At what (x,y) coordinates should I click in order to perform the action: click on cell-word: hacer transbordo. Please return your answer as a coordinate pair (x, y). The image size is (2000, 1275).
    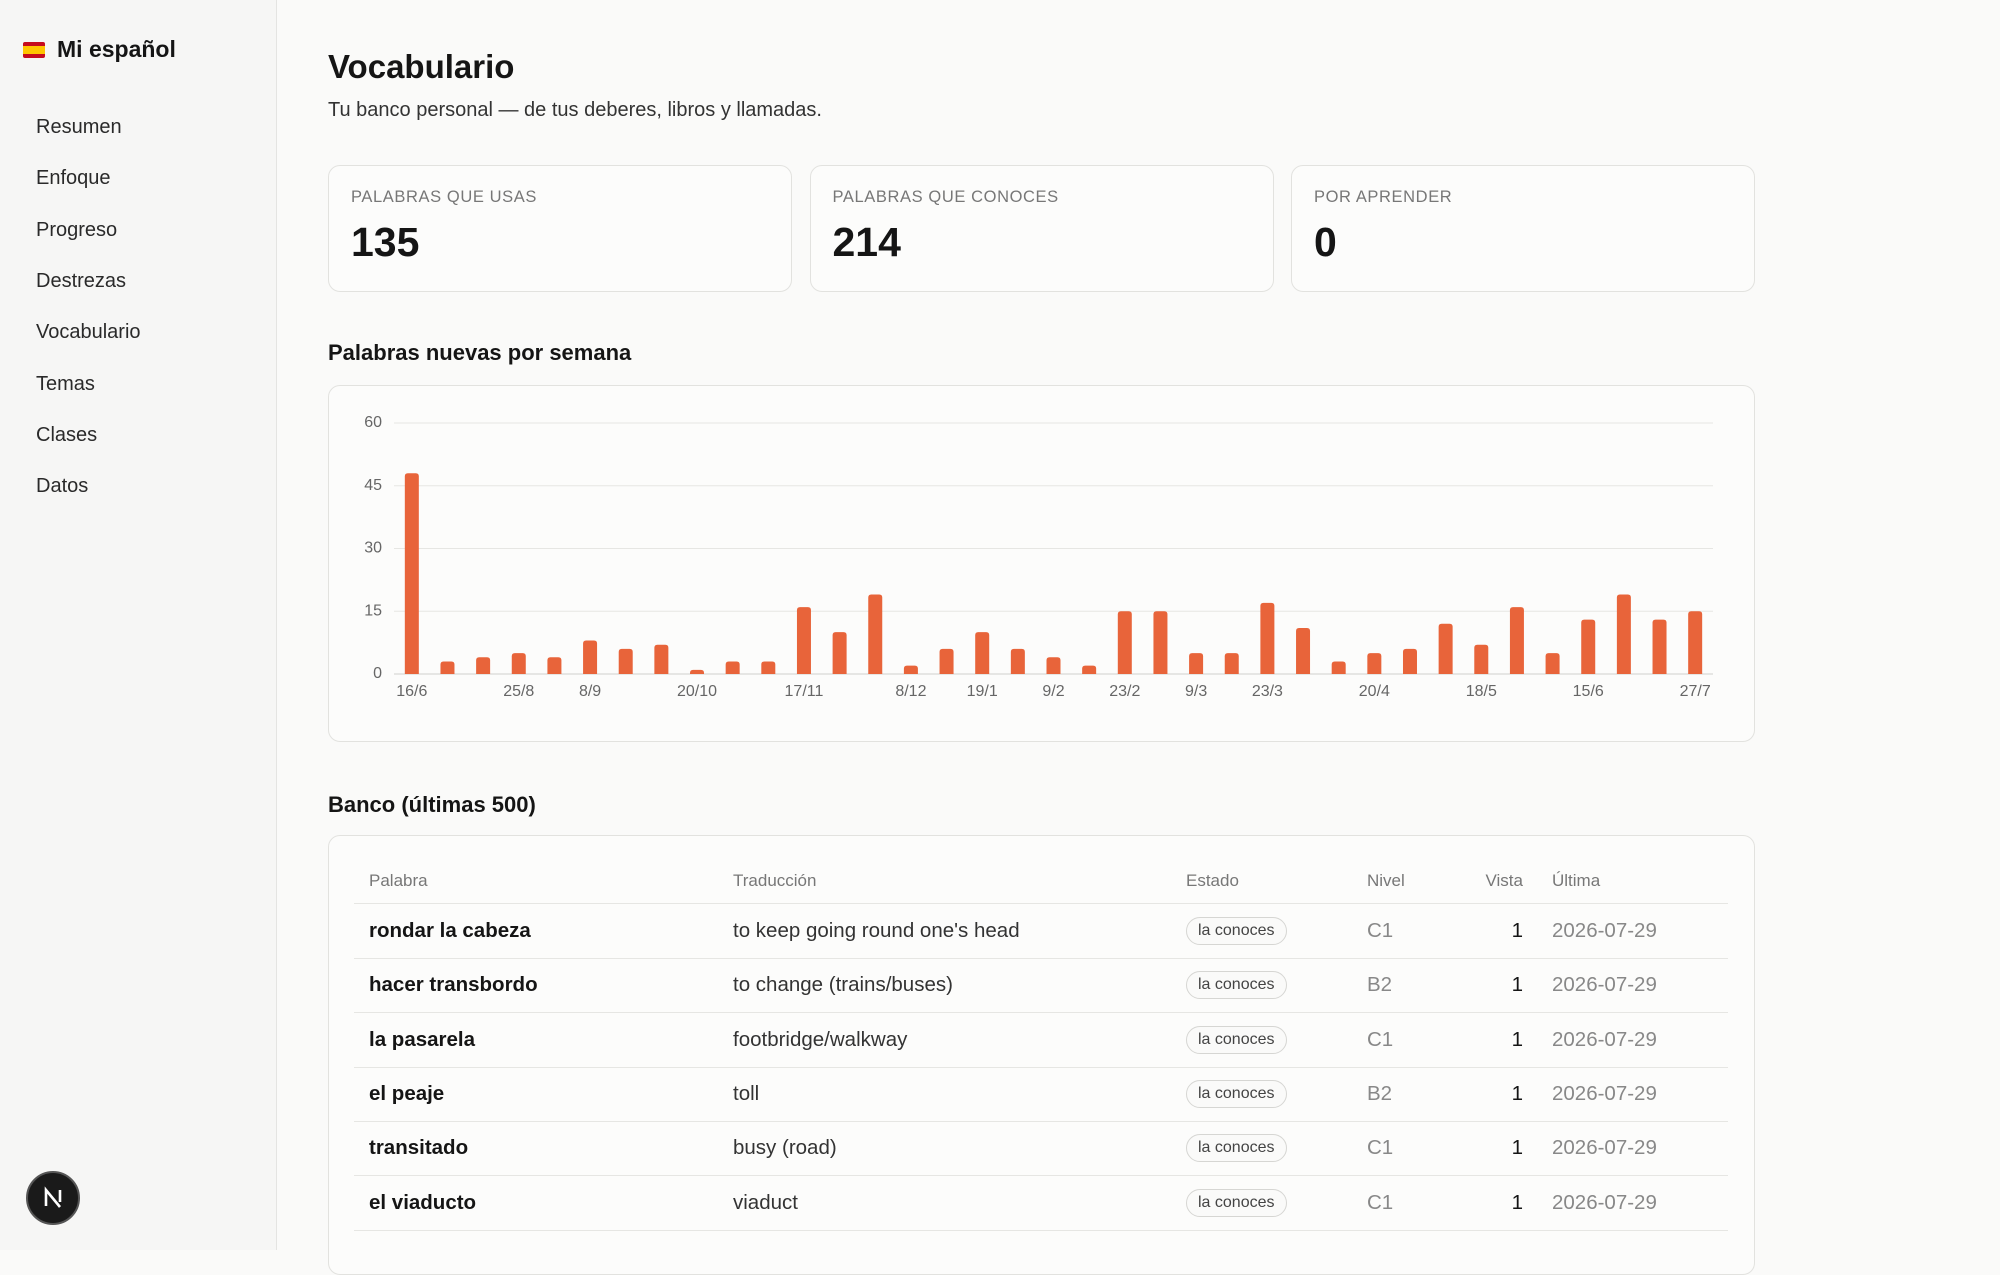
    Looking at the image, I should click on (453, 985).